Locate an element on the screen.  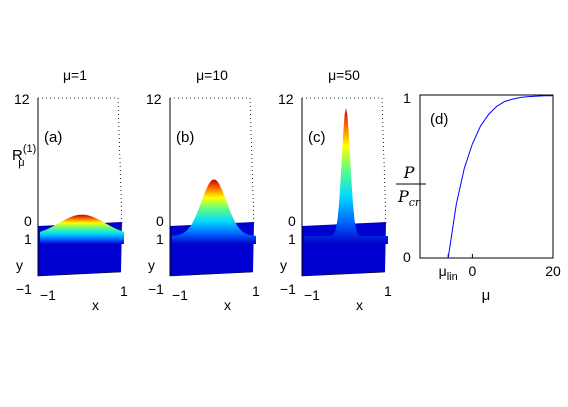
panel-c-ztick-max: 12 is located at coordinates (286, 99).